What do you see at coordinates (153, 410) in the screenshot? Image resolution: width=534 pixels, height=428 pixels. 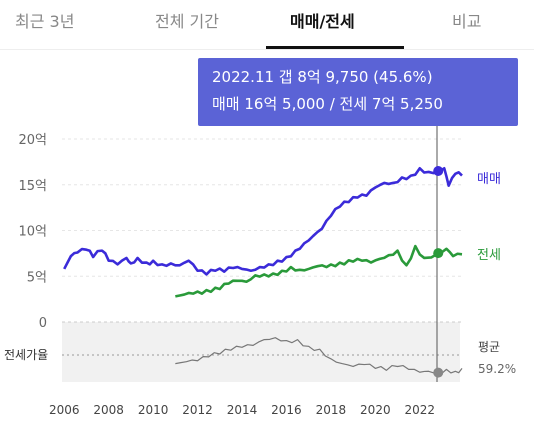 I see `x-tick-label: 2010` at bounding box center [153, 410].